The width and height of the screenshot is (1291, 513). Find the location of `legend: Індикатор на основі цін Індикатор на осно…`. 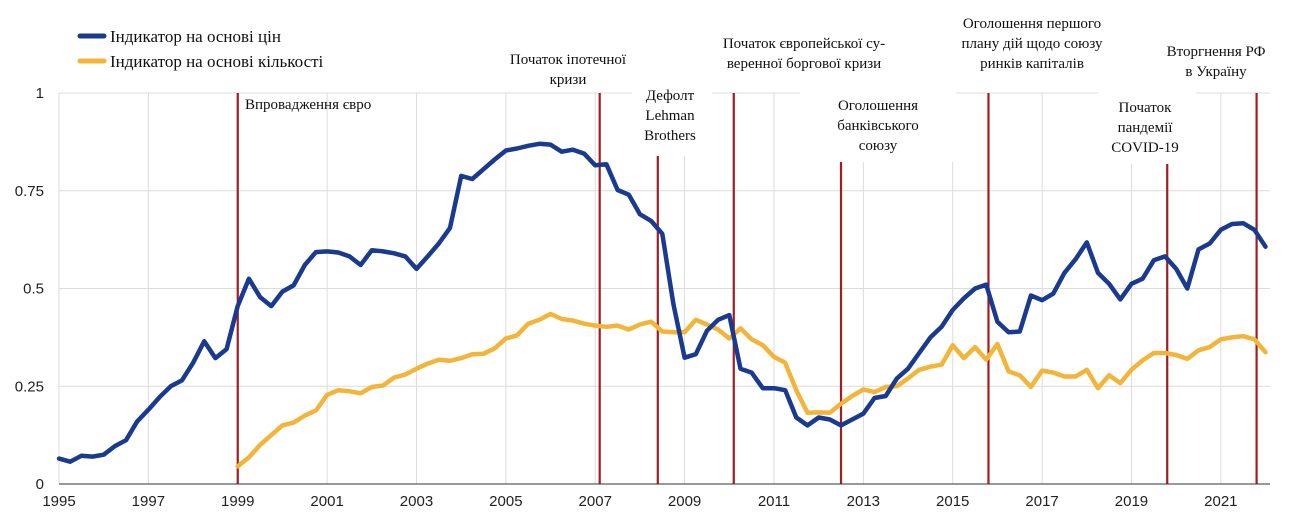

legend: Індикатор на основі цін Індикатор на осно… is located at coordinates (200, 49).